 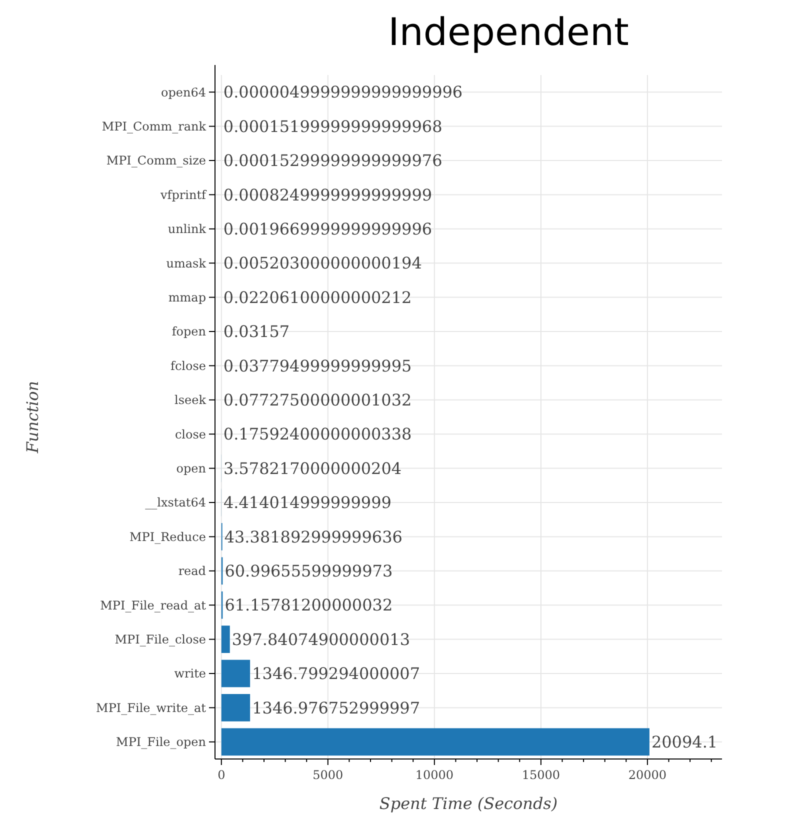 What do you see at coordinates (168, 537) in the screenshot?
I see `y-tick-label: MPI_Reduce` at bounding box center [168, 537].